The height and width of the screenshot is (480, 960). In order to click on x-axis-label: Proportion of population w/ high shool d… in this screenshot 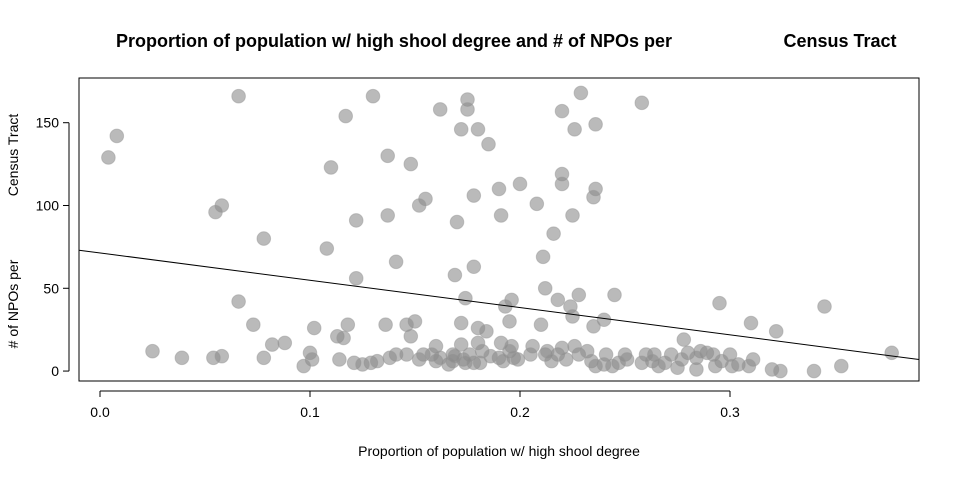, I will do `click(499, 451)`.